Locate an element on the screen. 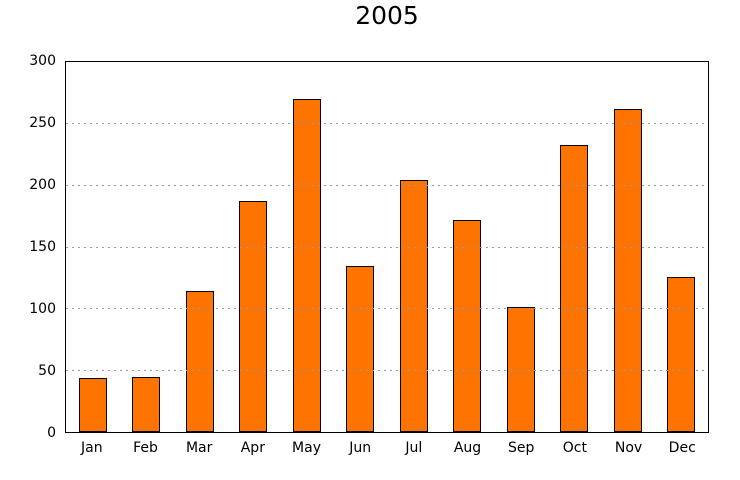 This screenshot has height=480, width=740. bar-slot-mar is located at coordinates (200, 247).